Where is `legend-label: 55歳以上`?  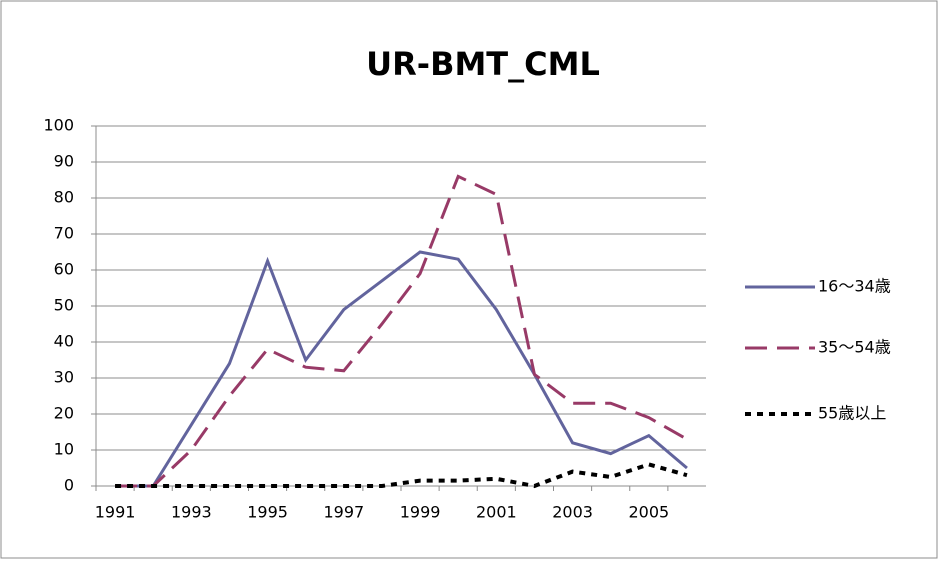 legend-label: 55歳以上 is located at coordinates (852, 413).